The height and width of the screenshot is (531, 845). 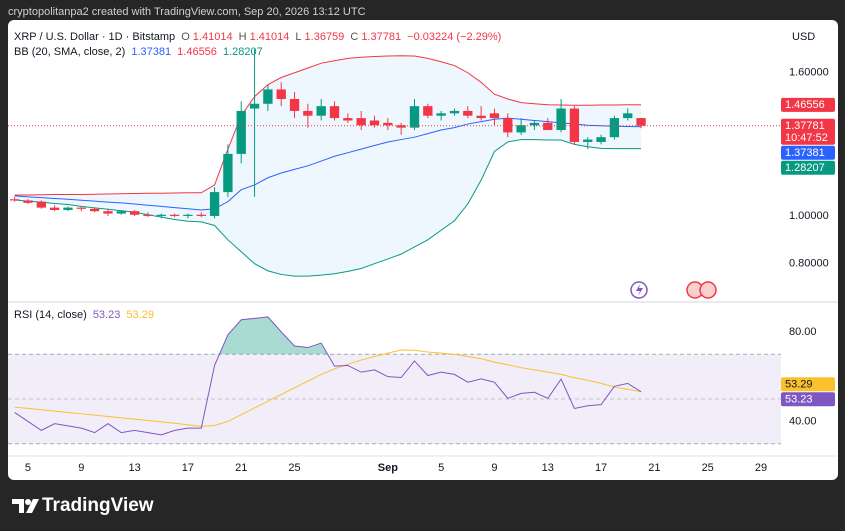 What do you see at coordinates (601, 468) in the screenshot?
I see `x-tick-label: 17` at bounding box center [601, 468].